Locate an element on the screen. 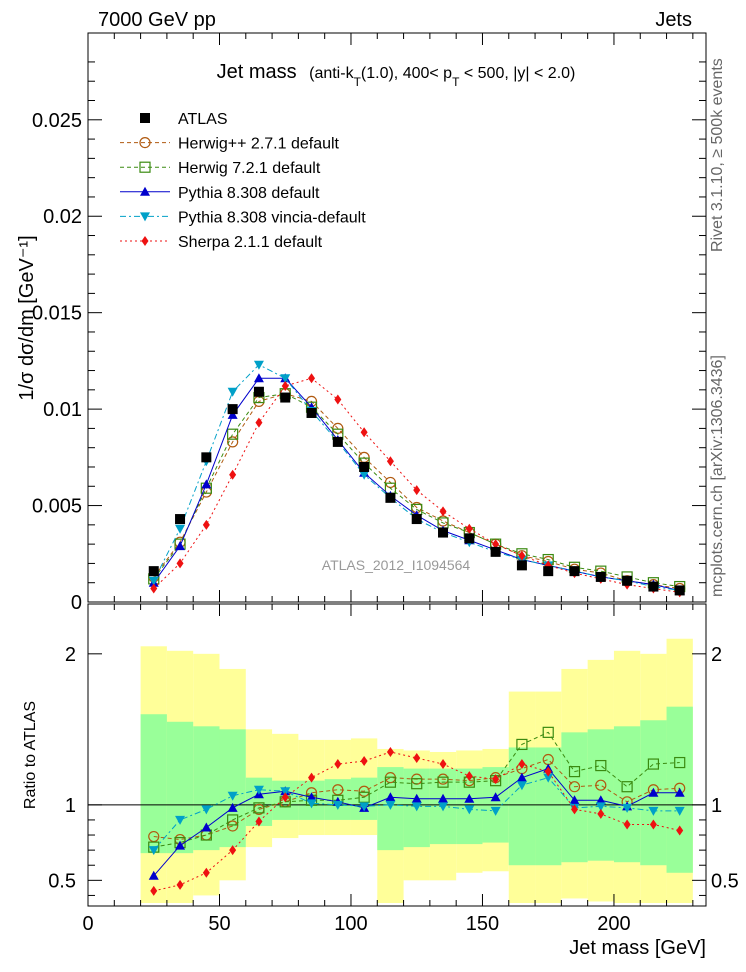 The height and width of the screenshot is (972, 746). legend-entry: ATLAS is located at coordinates (184, 119).